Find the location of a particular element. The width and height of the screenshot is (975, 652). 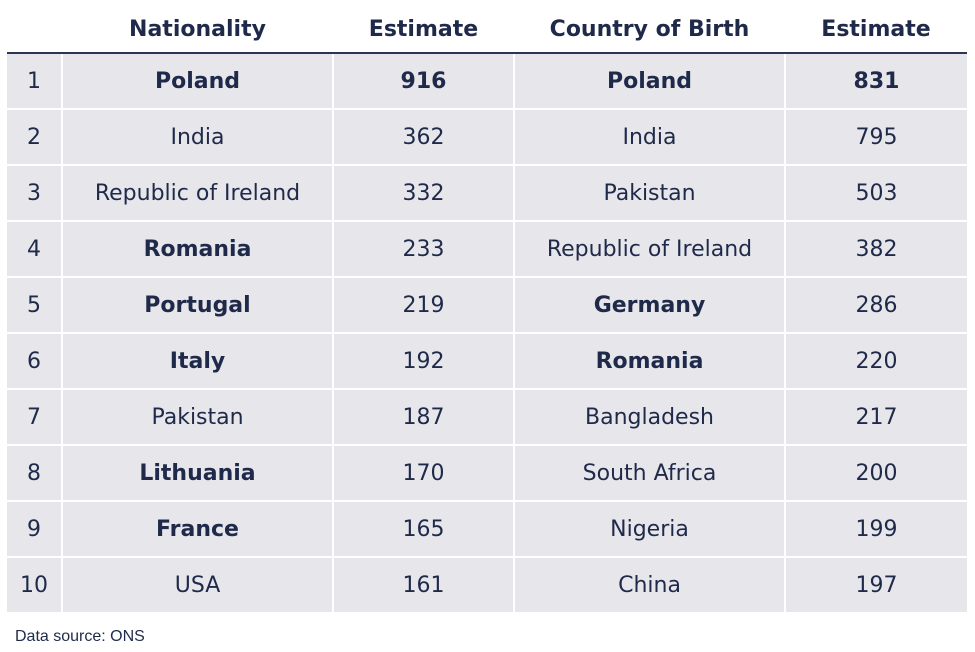

birth-estimate-cell: 795 is located at coordinates (876, 136).